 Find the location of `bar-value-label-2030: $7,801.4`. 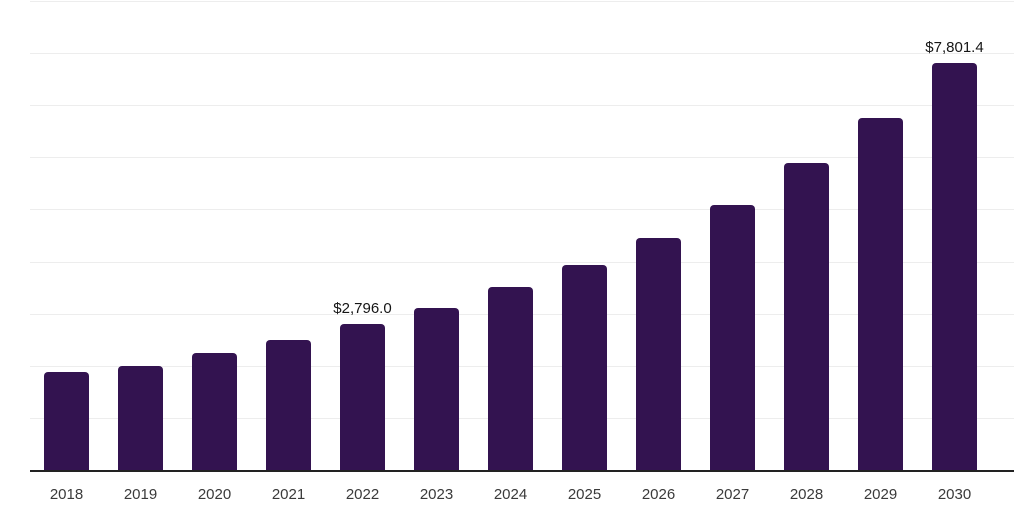

bar-value-label-2030: $7,801.4 is located at coordinates (954, 48).